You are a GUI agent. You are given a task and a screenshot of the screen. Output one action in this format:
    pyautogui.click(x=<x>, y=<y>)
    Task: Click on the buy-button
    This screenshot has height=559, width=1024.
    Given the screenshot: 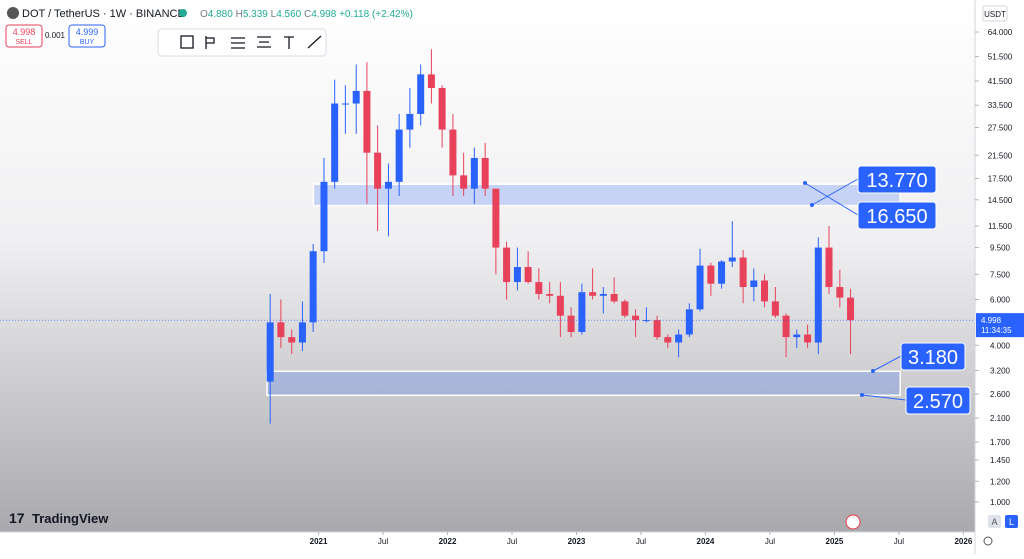 What is the action you would take?
    pyautogui.click(x=87, y=36)
    